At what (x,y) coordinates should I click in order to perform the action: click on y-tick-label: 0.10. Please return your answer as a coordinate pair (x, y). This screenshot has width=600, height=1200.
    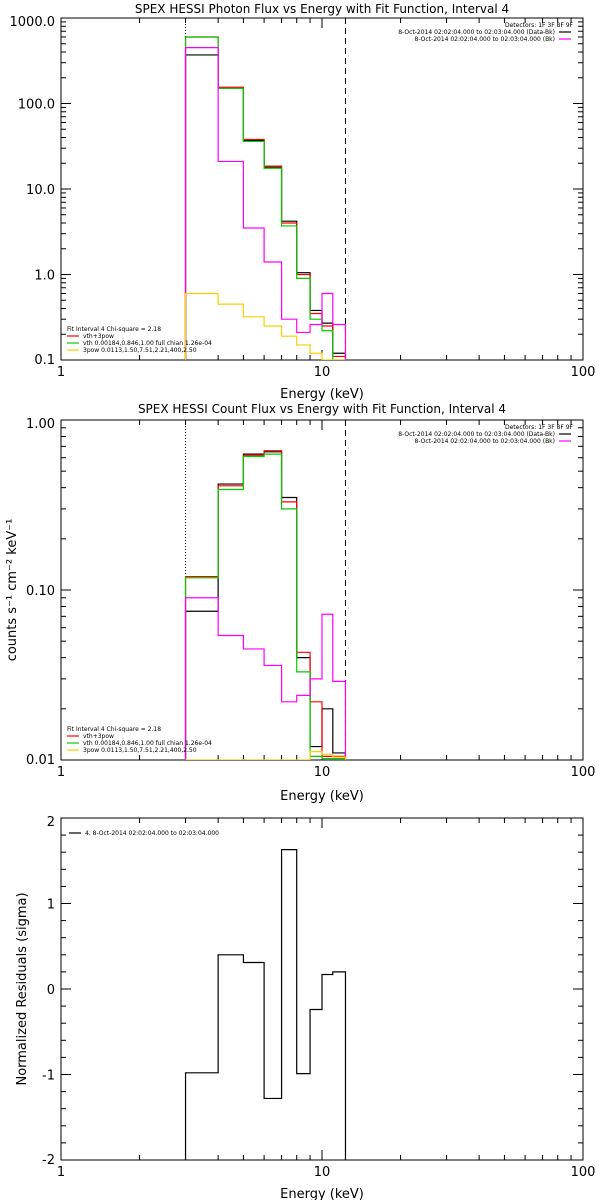
    Looking at the image, I should click on (40, 591).